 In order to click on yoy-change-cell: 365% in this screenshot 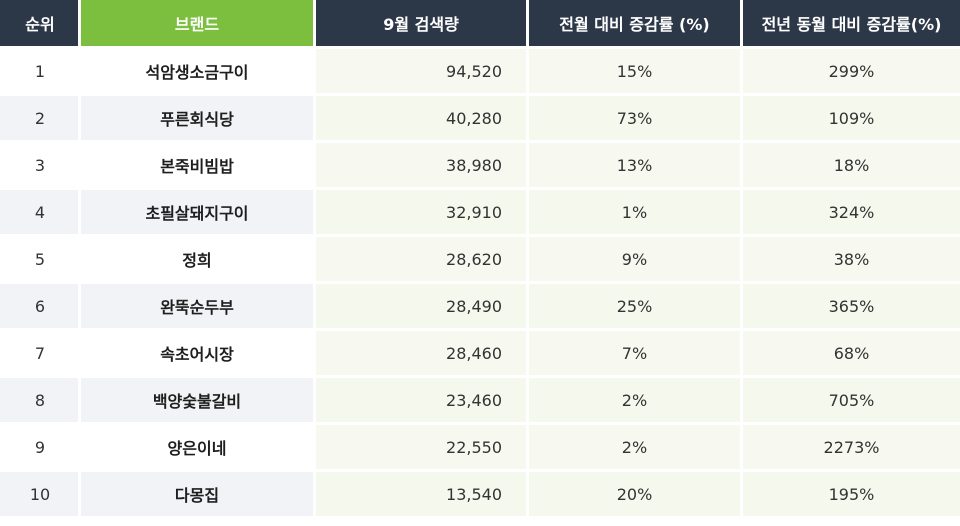, I will do `click(851, 306)`.